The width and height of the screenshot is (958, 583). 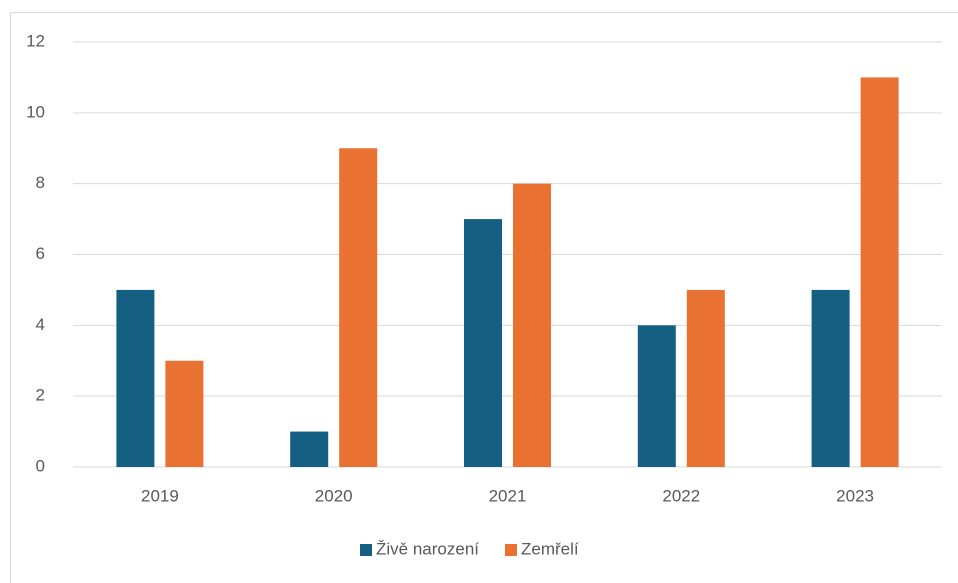 I want to click on y-tick-label: 8, so click(x=40, y=182).